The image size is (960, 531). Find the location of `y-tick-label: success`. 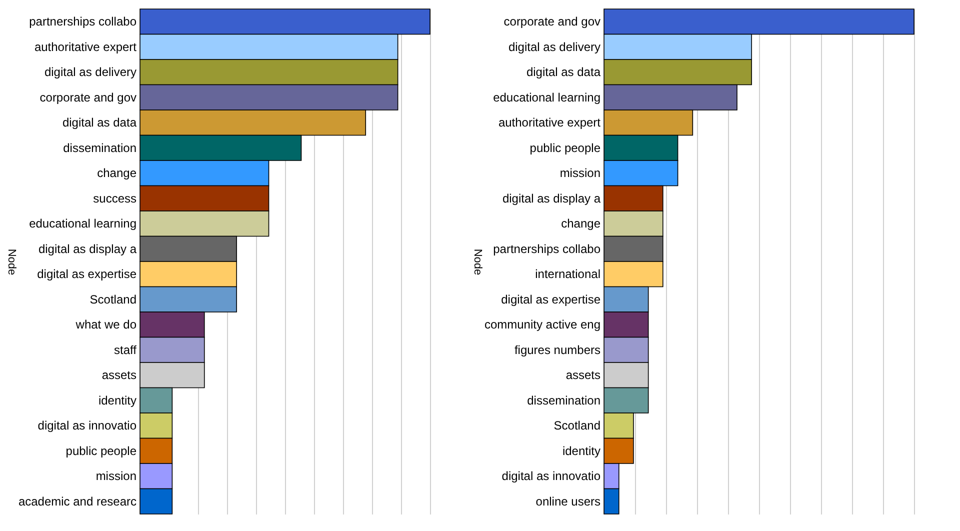

y-tick-label: success is located at coordinates (114, 198).